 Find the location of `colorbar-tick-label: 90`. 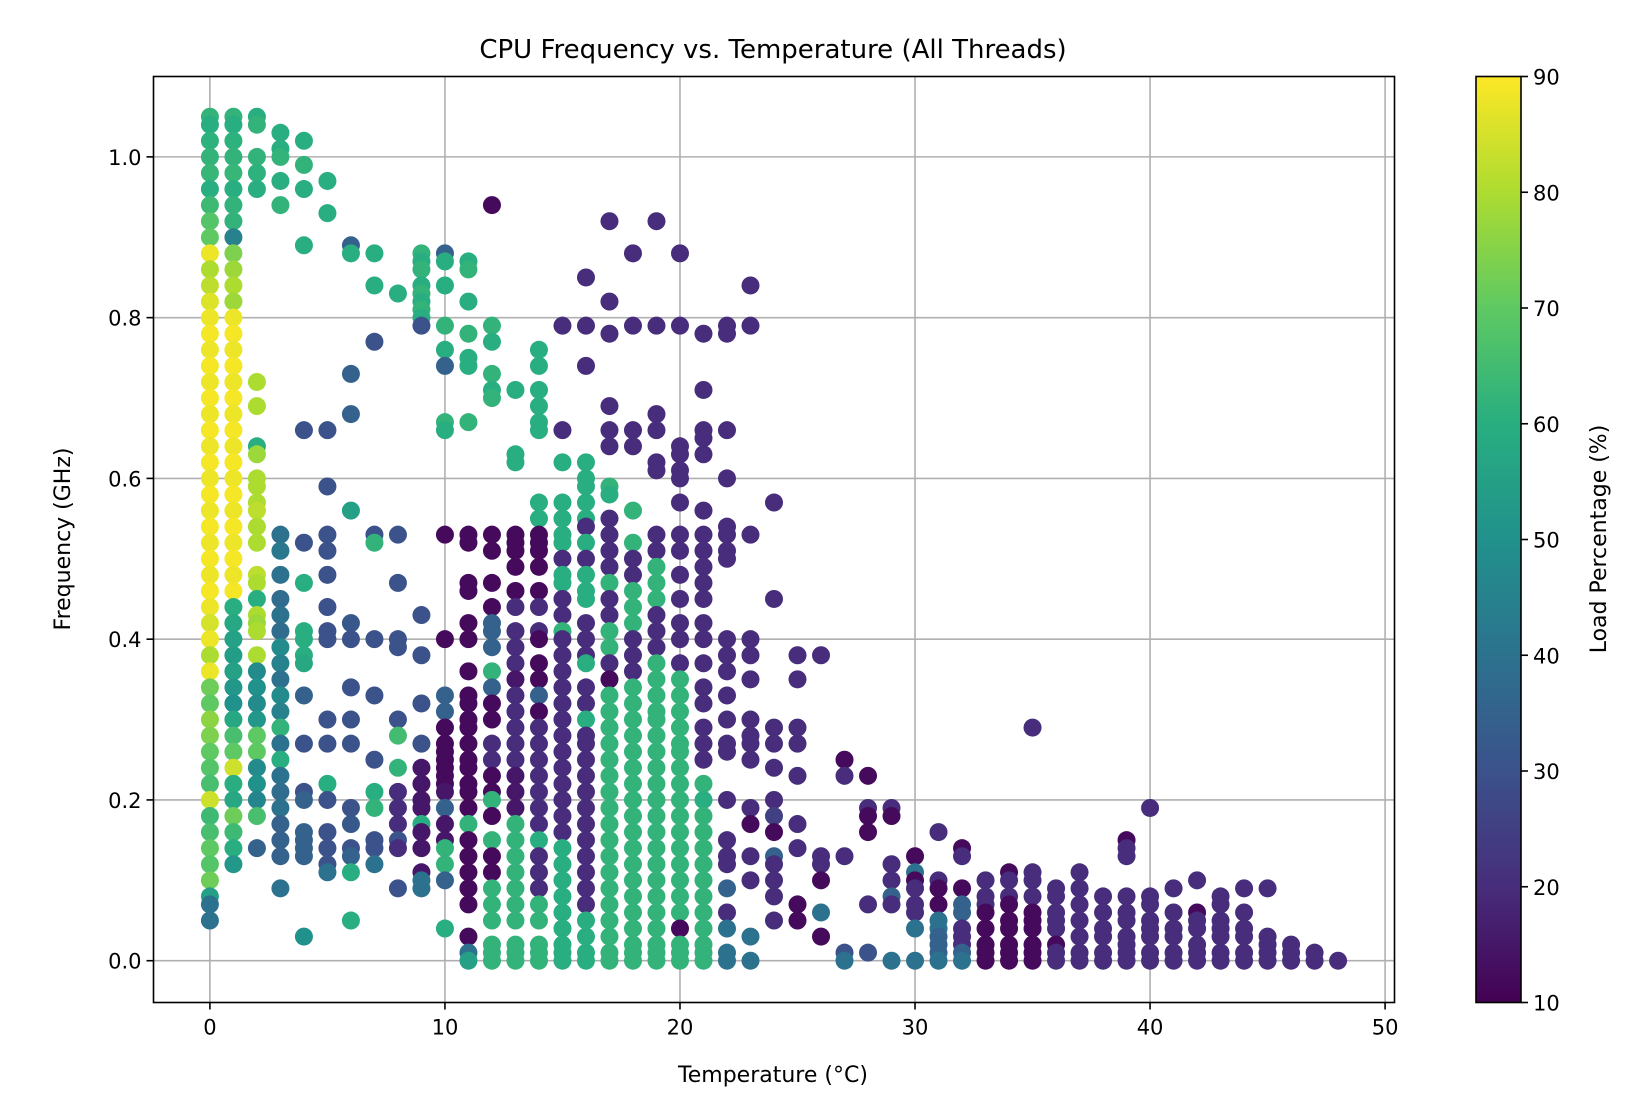

colorbar-tick-label: 90 is located at coordinates (1546, 78).